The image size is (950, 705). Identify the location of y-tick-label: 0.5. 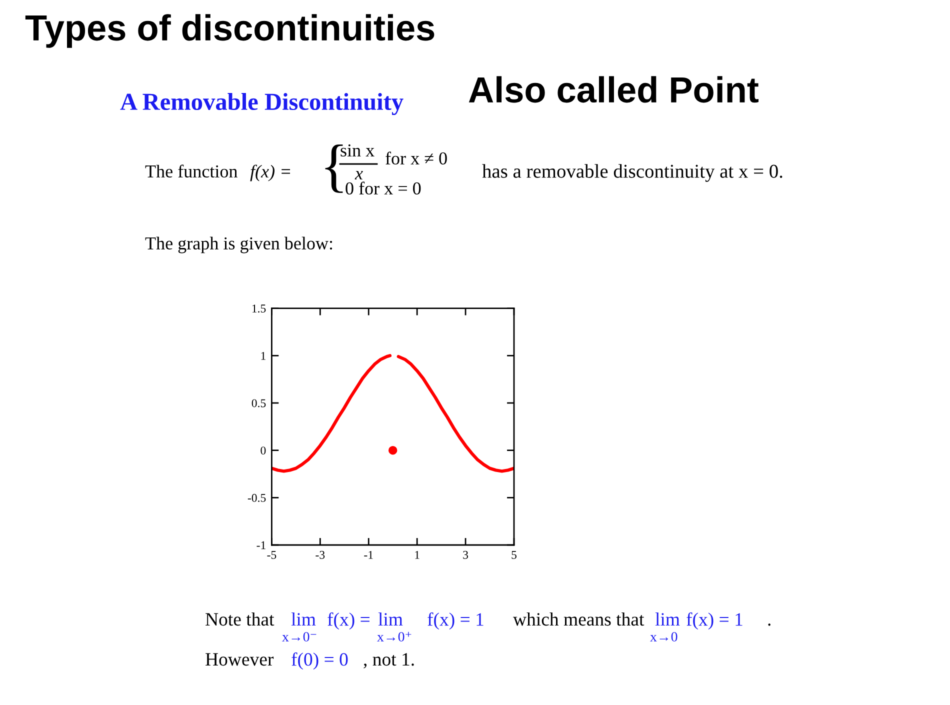
(259, 403).